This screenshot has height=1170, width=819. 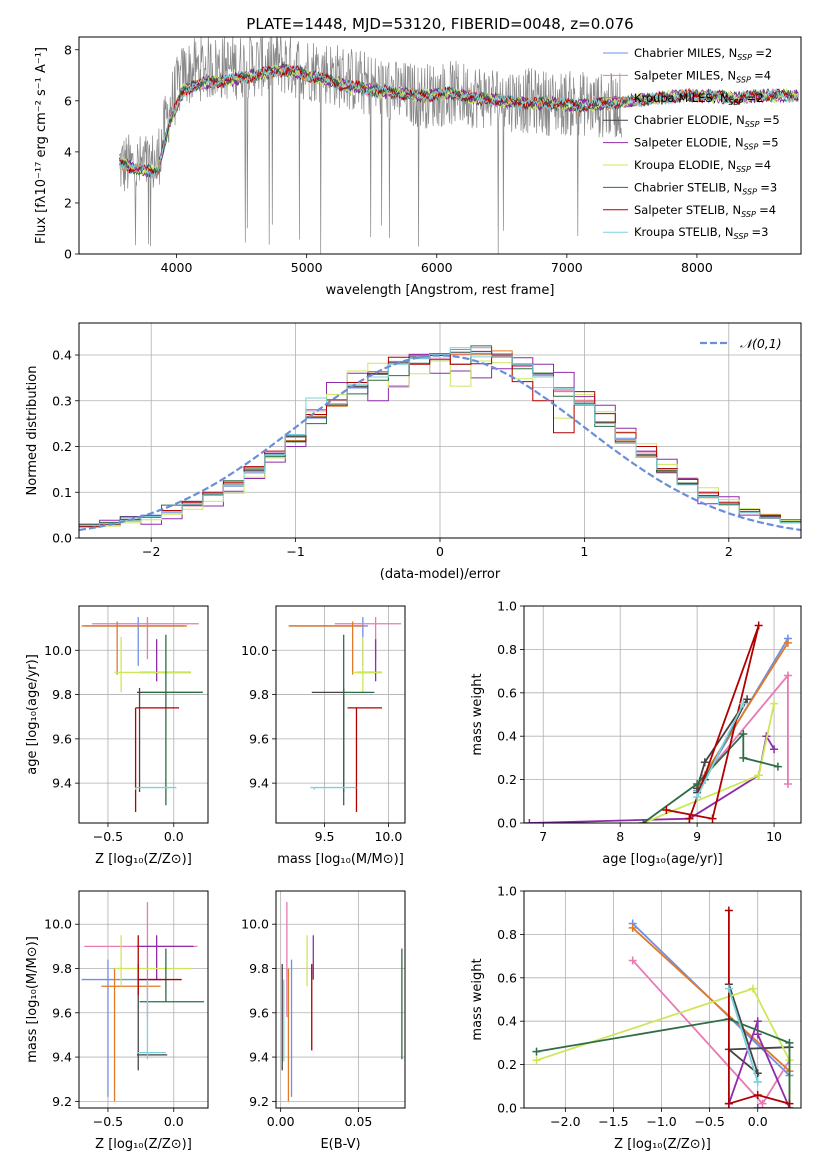 What do you see at coordinates (255, 924) in the screenshot?
I see `y-tick-label: 10.0` at bounding box center [255, 924].